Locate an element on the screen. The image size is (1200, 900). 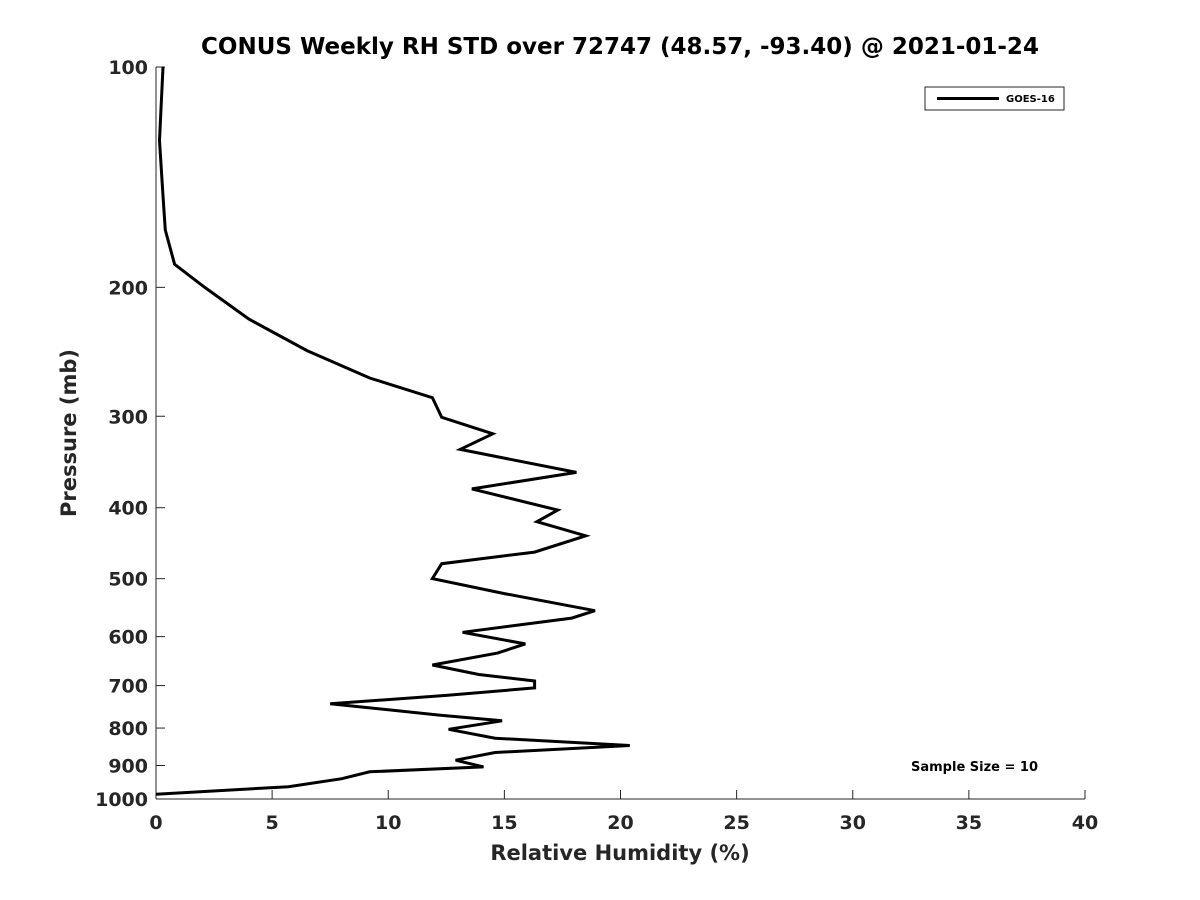
x-tick-label: 25 is located at coordinates (736, 823).